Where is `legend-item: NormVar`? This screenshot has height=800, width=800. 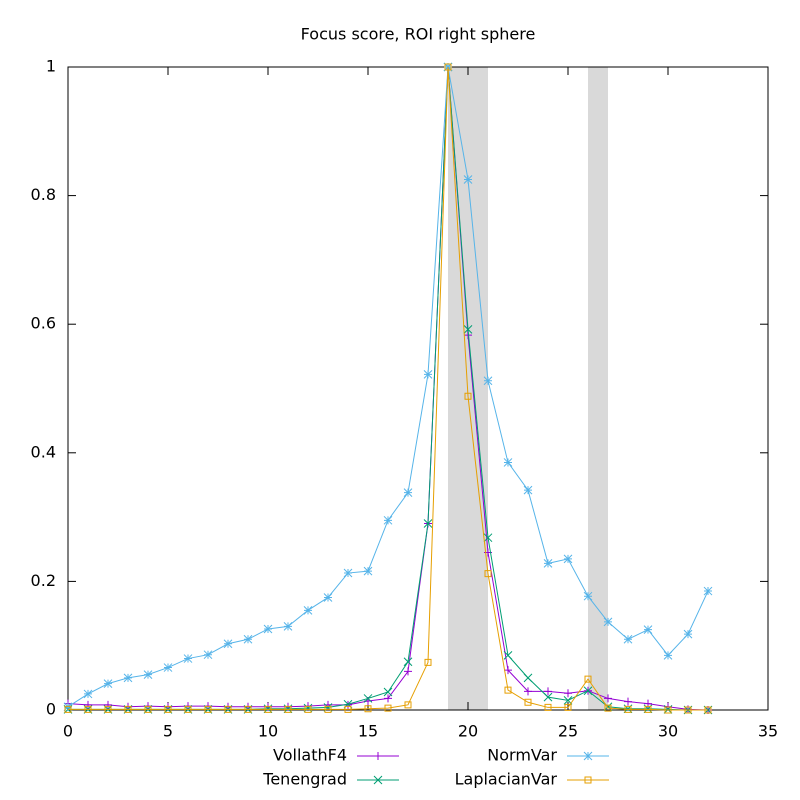
legend-item: NormVar is located at coordinates (548, 755).